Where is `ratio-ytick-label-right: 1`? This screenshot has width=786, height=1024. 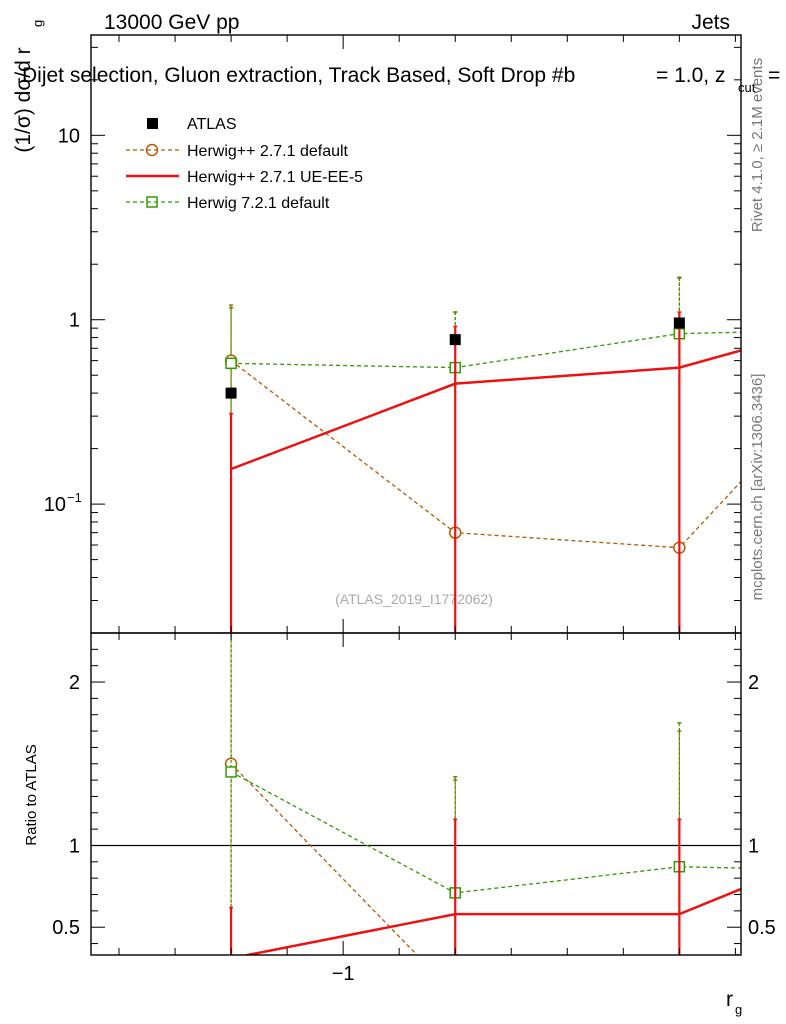 ratio-ytick-label-right: 1 is located at coordinates (753, 846).